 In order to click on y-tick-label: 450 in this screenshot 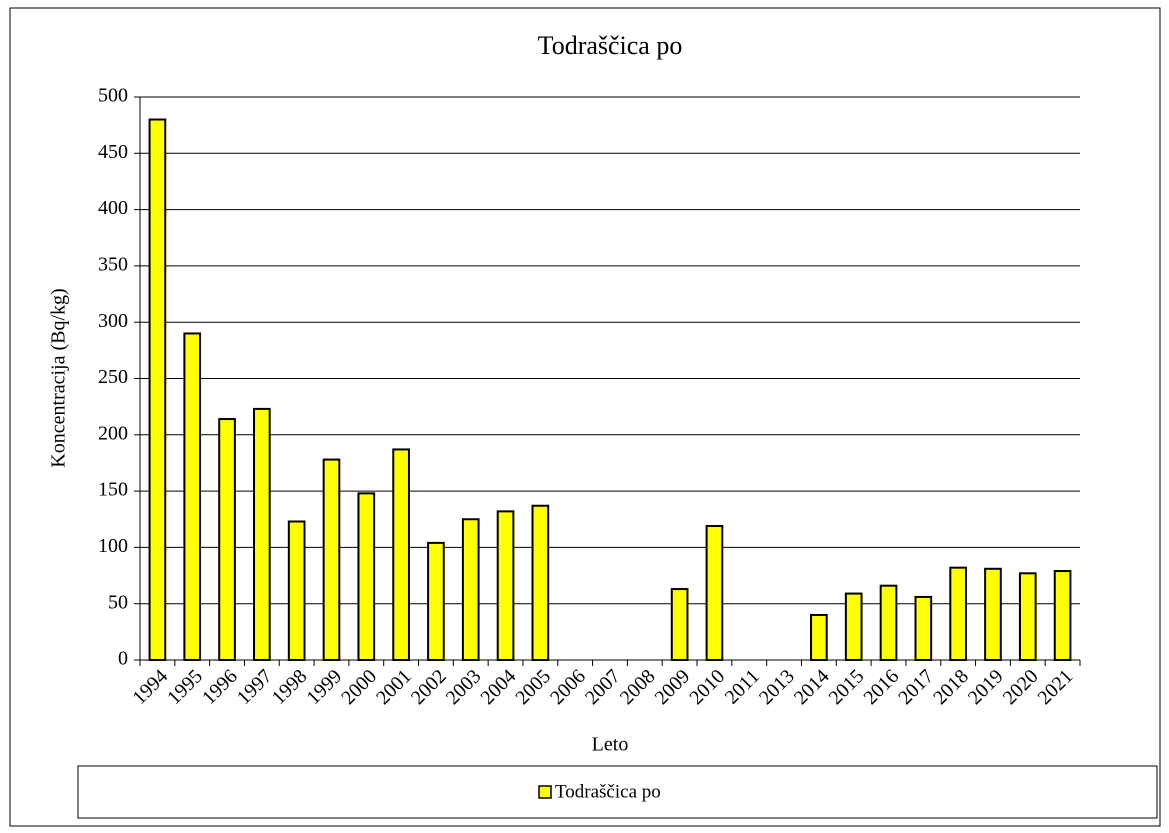, I will do `click(113, 152)`.